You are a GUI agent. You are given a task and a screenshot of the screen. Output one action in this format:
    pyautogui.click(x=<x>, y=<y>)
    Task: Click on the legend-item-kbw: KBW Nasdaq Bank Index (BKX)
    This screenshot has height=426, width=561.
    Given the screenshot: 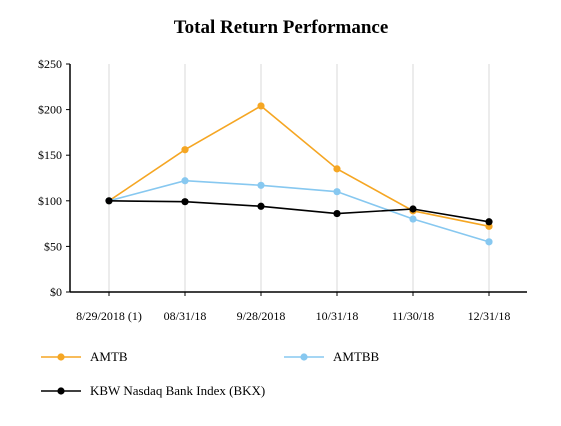 What is the action you would take?
    pyautogui.click(x=153, y=390)
    